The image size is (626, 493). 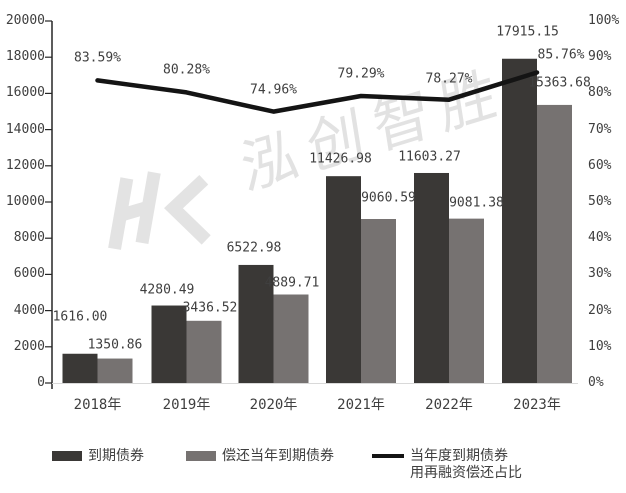 I want to click on legend-item: 偿还当年到期债券, so click(x=260, y=456).